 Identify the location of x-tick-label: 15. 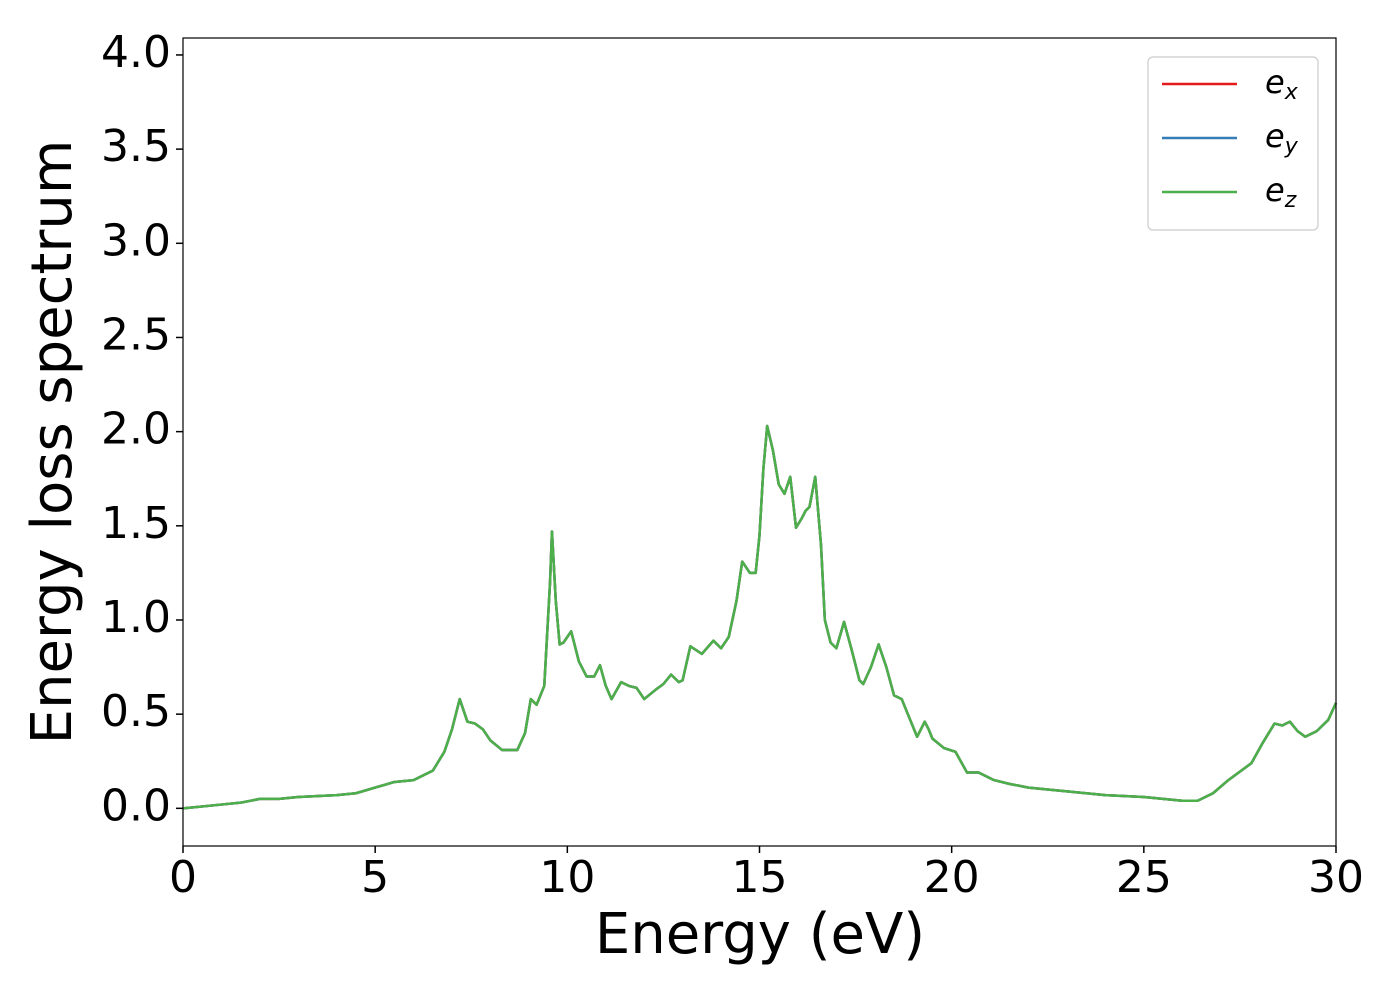
(760, 877).